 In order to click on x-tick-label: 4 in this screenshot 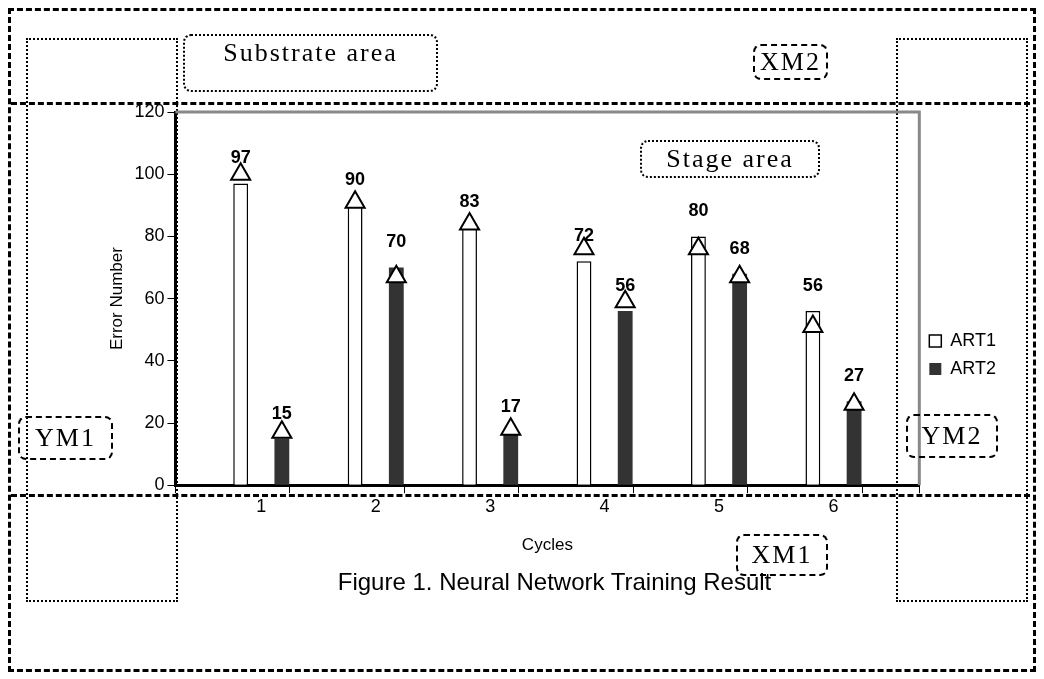, I will do `click(604, 505)`.